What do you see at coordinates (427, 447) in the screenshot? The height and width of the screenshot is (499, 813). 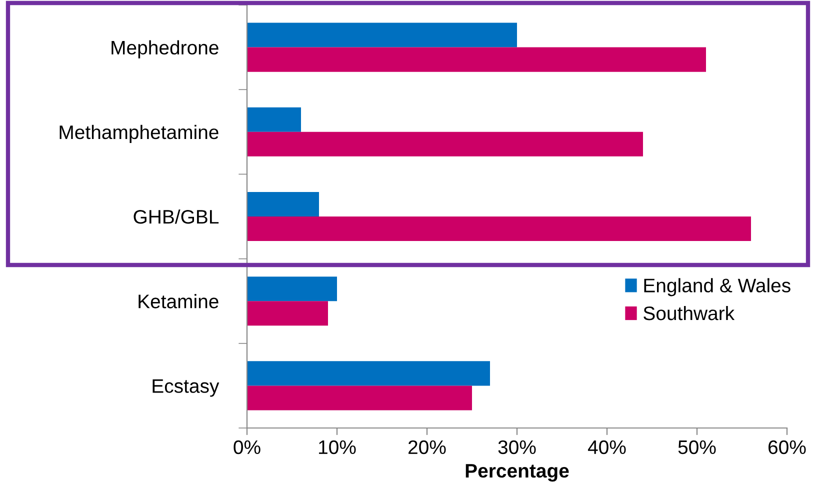 I see `x-tick-label: 20%` at bounding box center [427, 447].